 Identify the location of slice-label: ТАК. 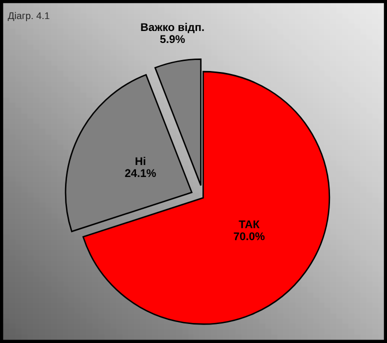
(249, 224).